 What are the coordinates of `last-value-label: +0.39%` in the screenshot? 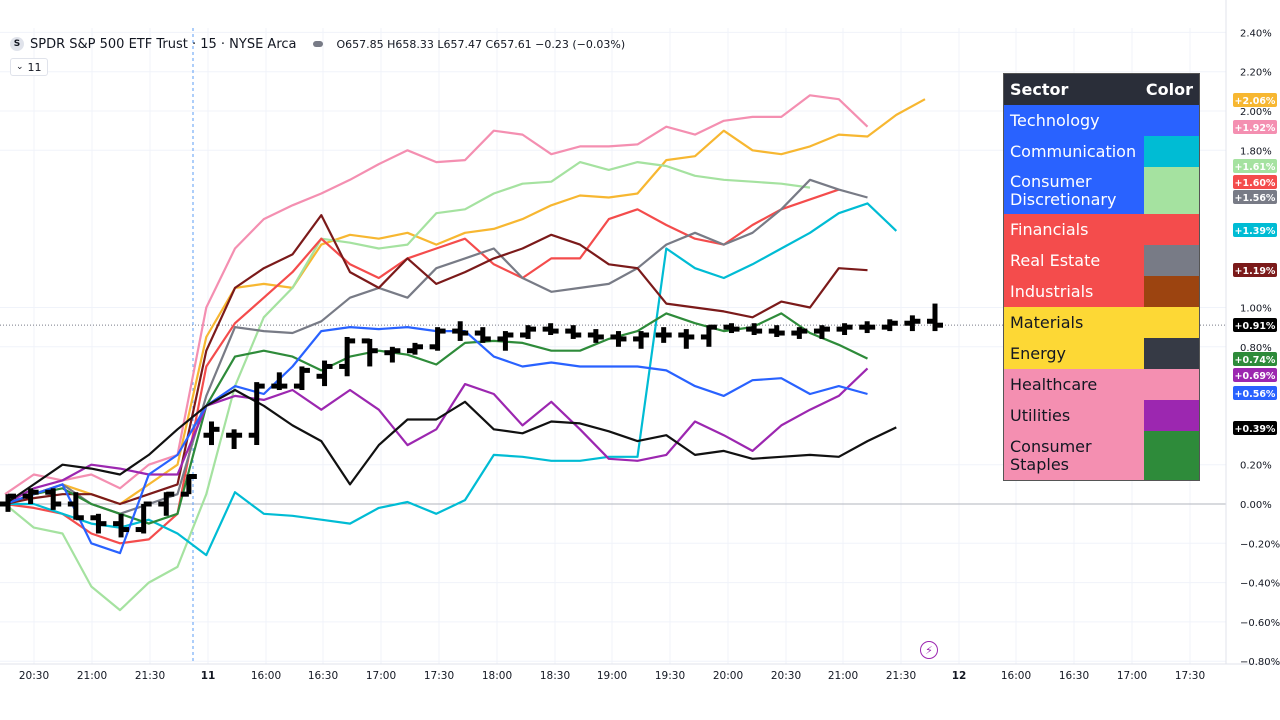 It's located at (1255, 429).